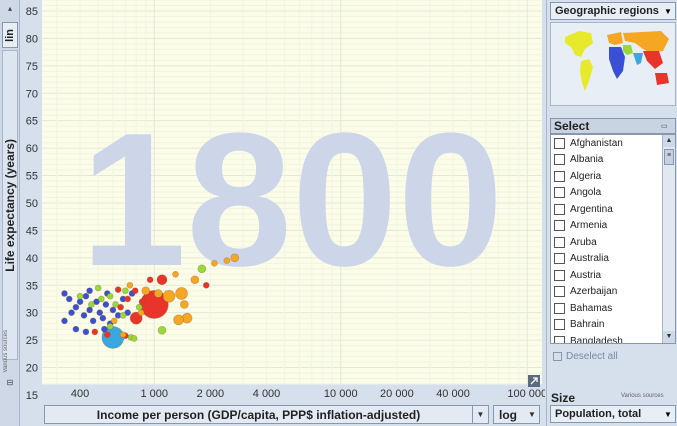 The width and height of the screenshot is (677, 426). I want to click on bubbles, so click(150, 301).